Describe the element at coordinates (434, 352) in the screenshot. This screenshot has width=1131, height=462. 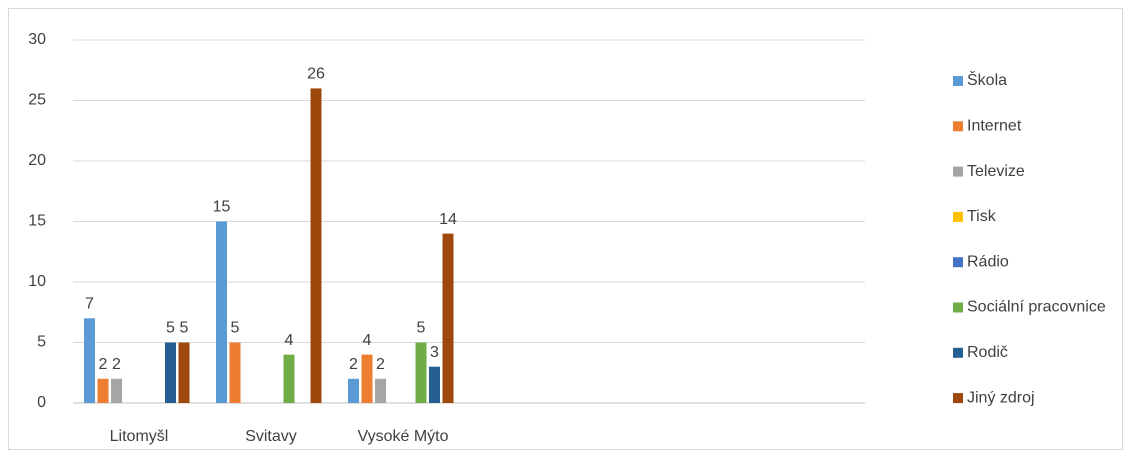
I see `data-label: 3` at that location.